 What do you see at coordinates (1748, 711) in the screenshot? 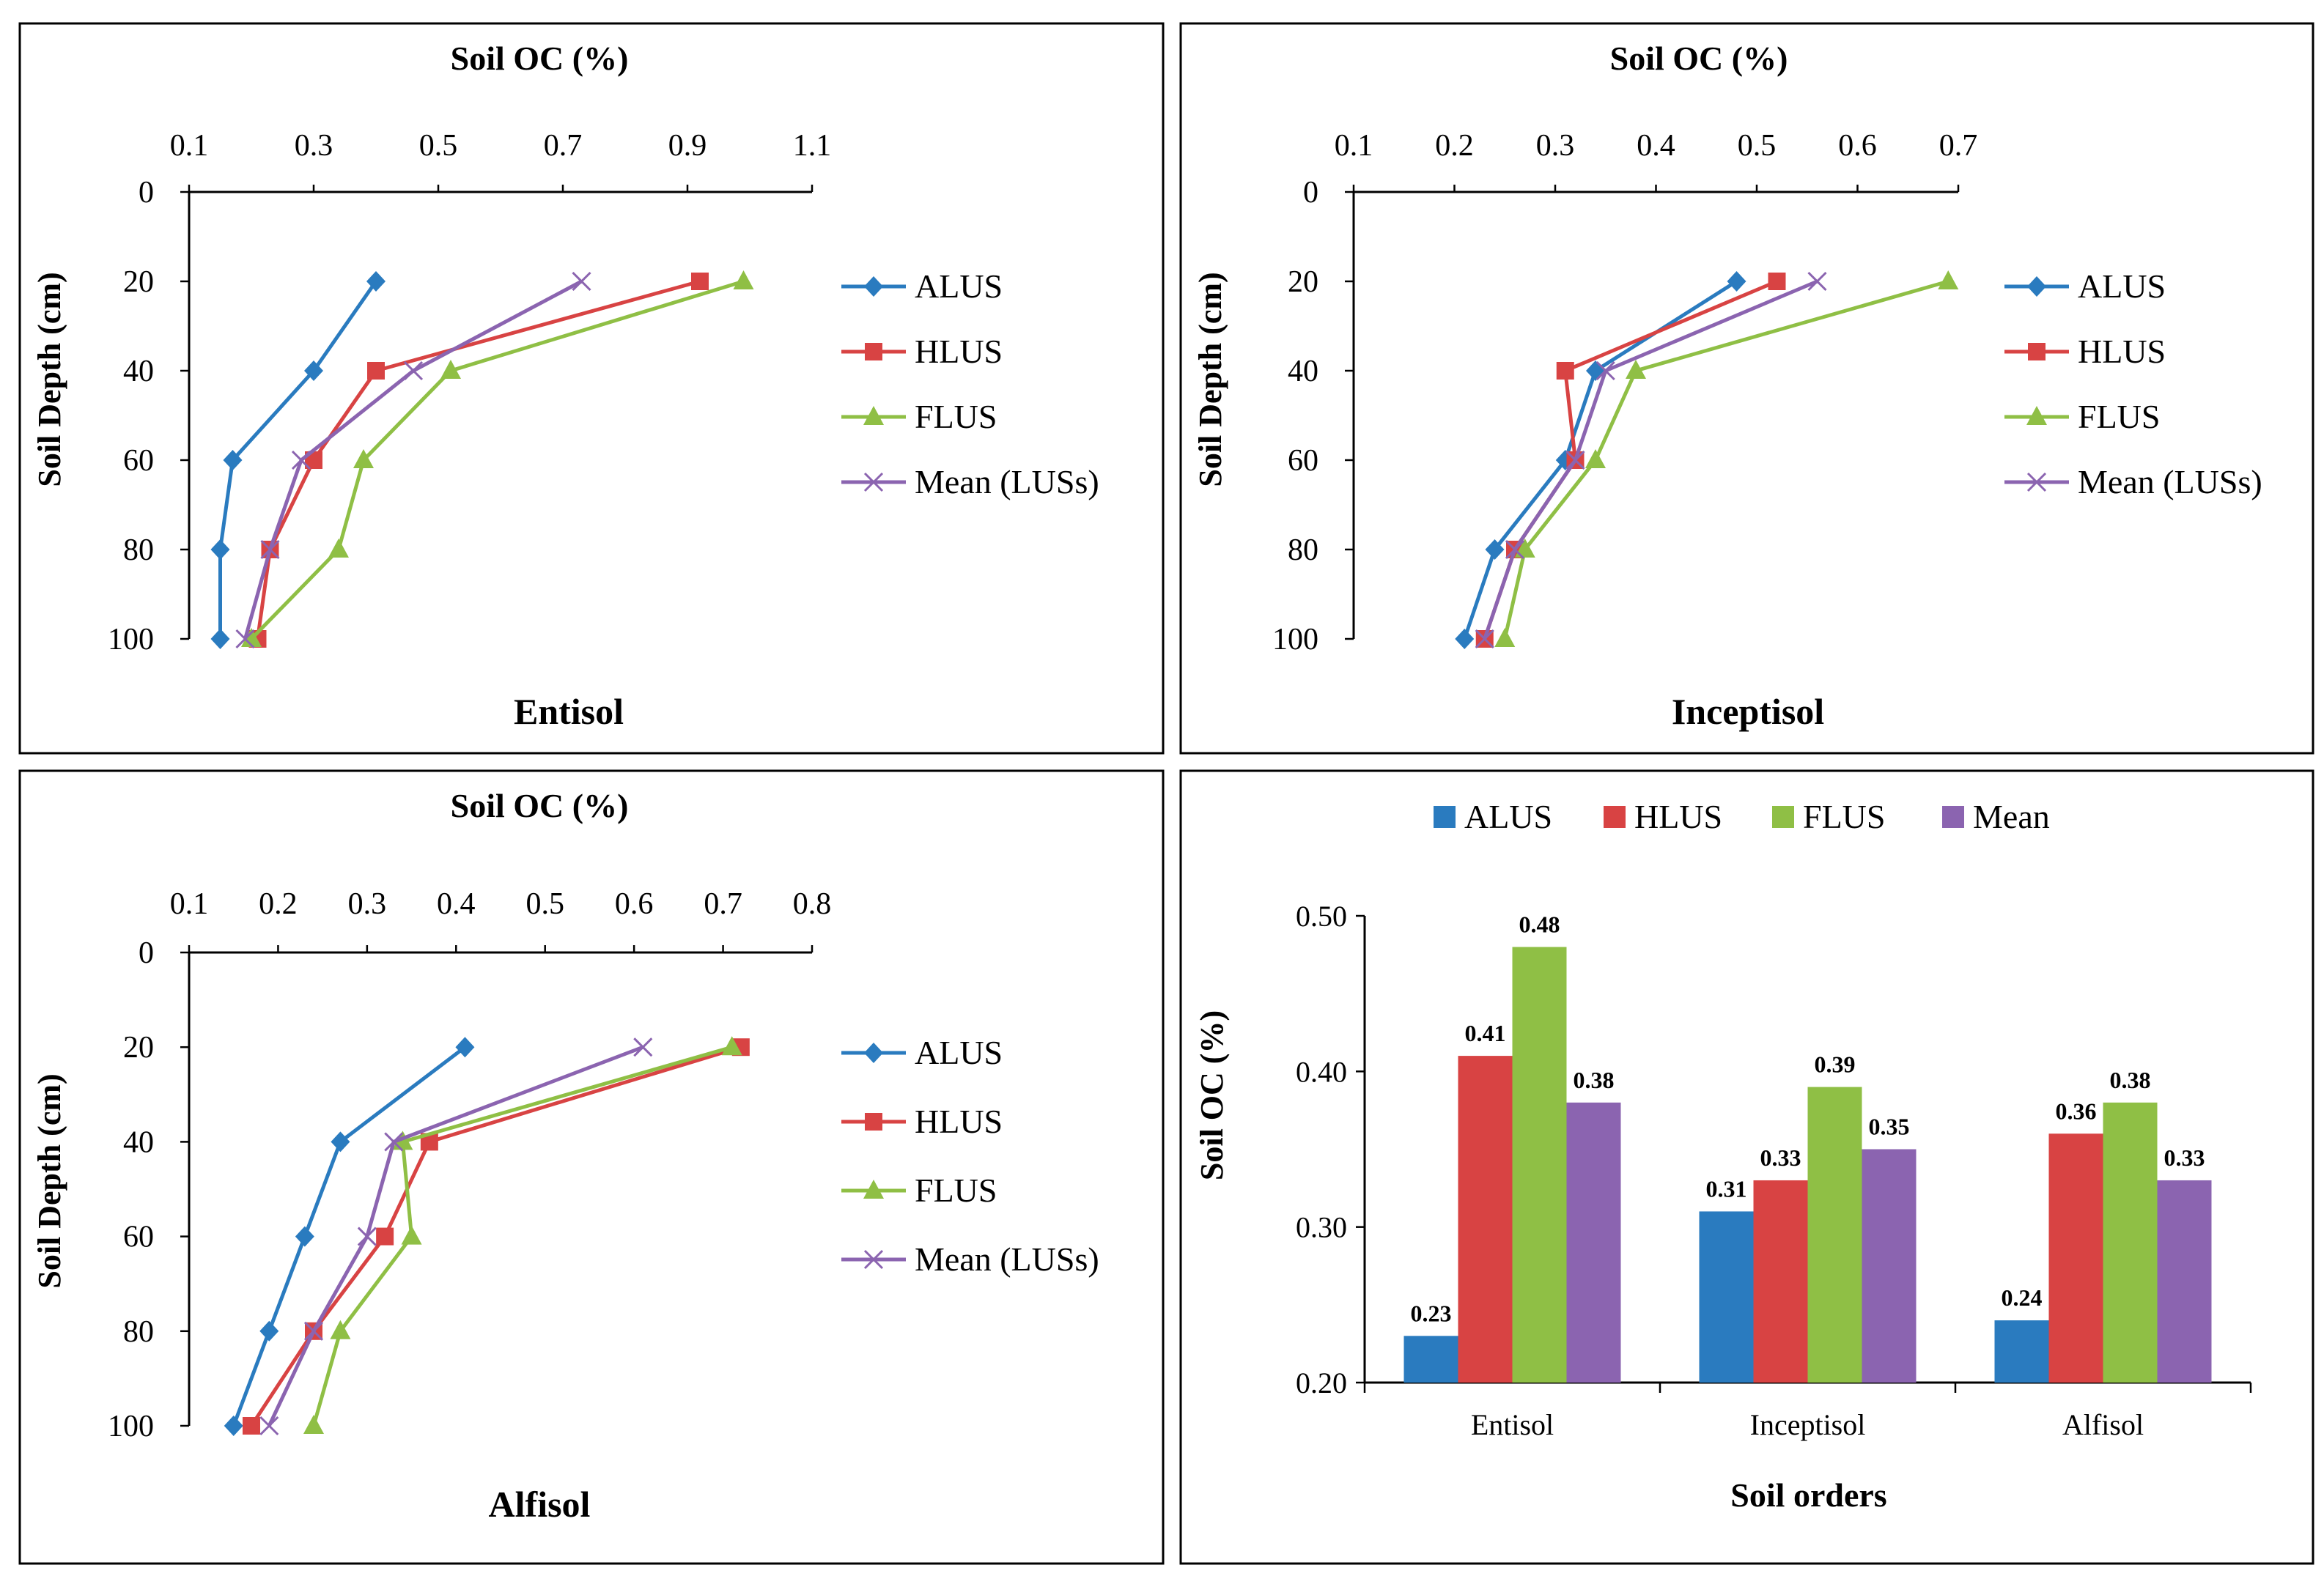
I see `panel-subtitle: Inceptisol` at bounding box center [1748, 711].